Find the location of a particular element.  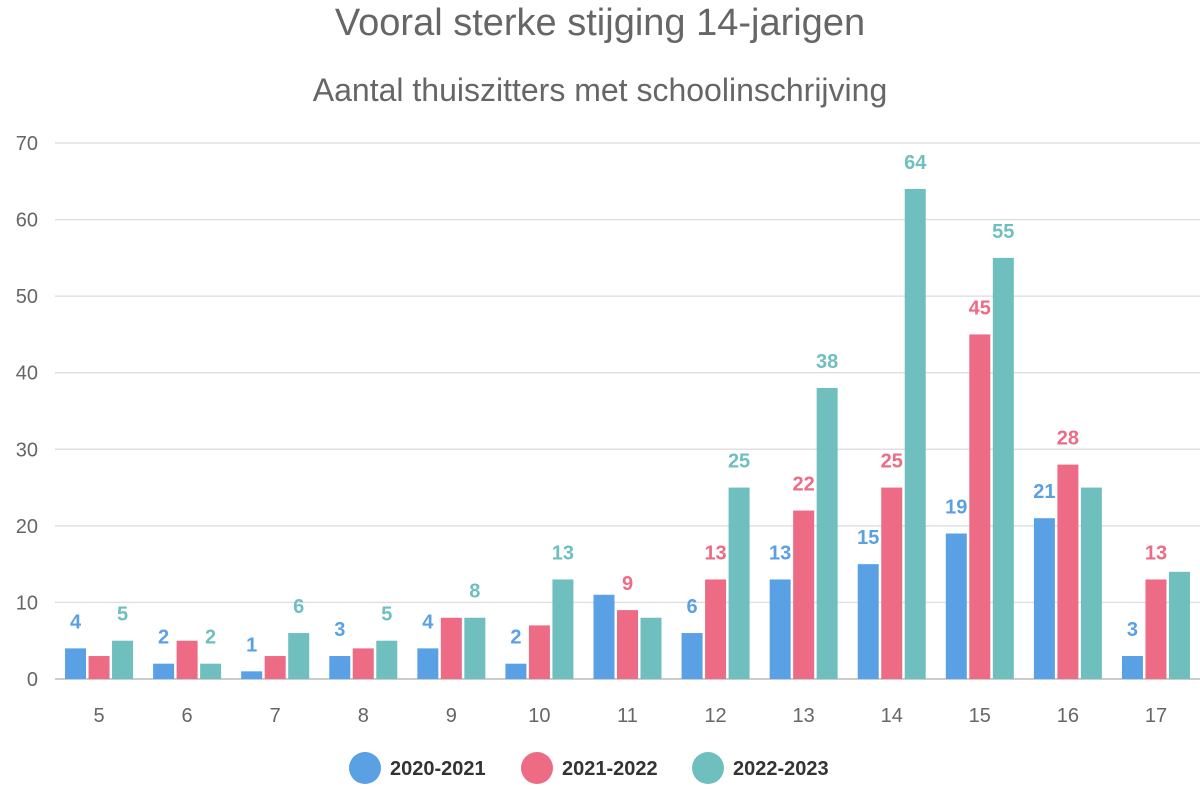

chart-title: Vooral sterke stijging 14-jarigen is located at coordinates (600, 23).